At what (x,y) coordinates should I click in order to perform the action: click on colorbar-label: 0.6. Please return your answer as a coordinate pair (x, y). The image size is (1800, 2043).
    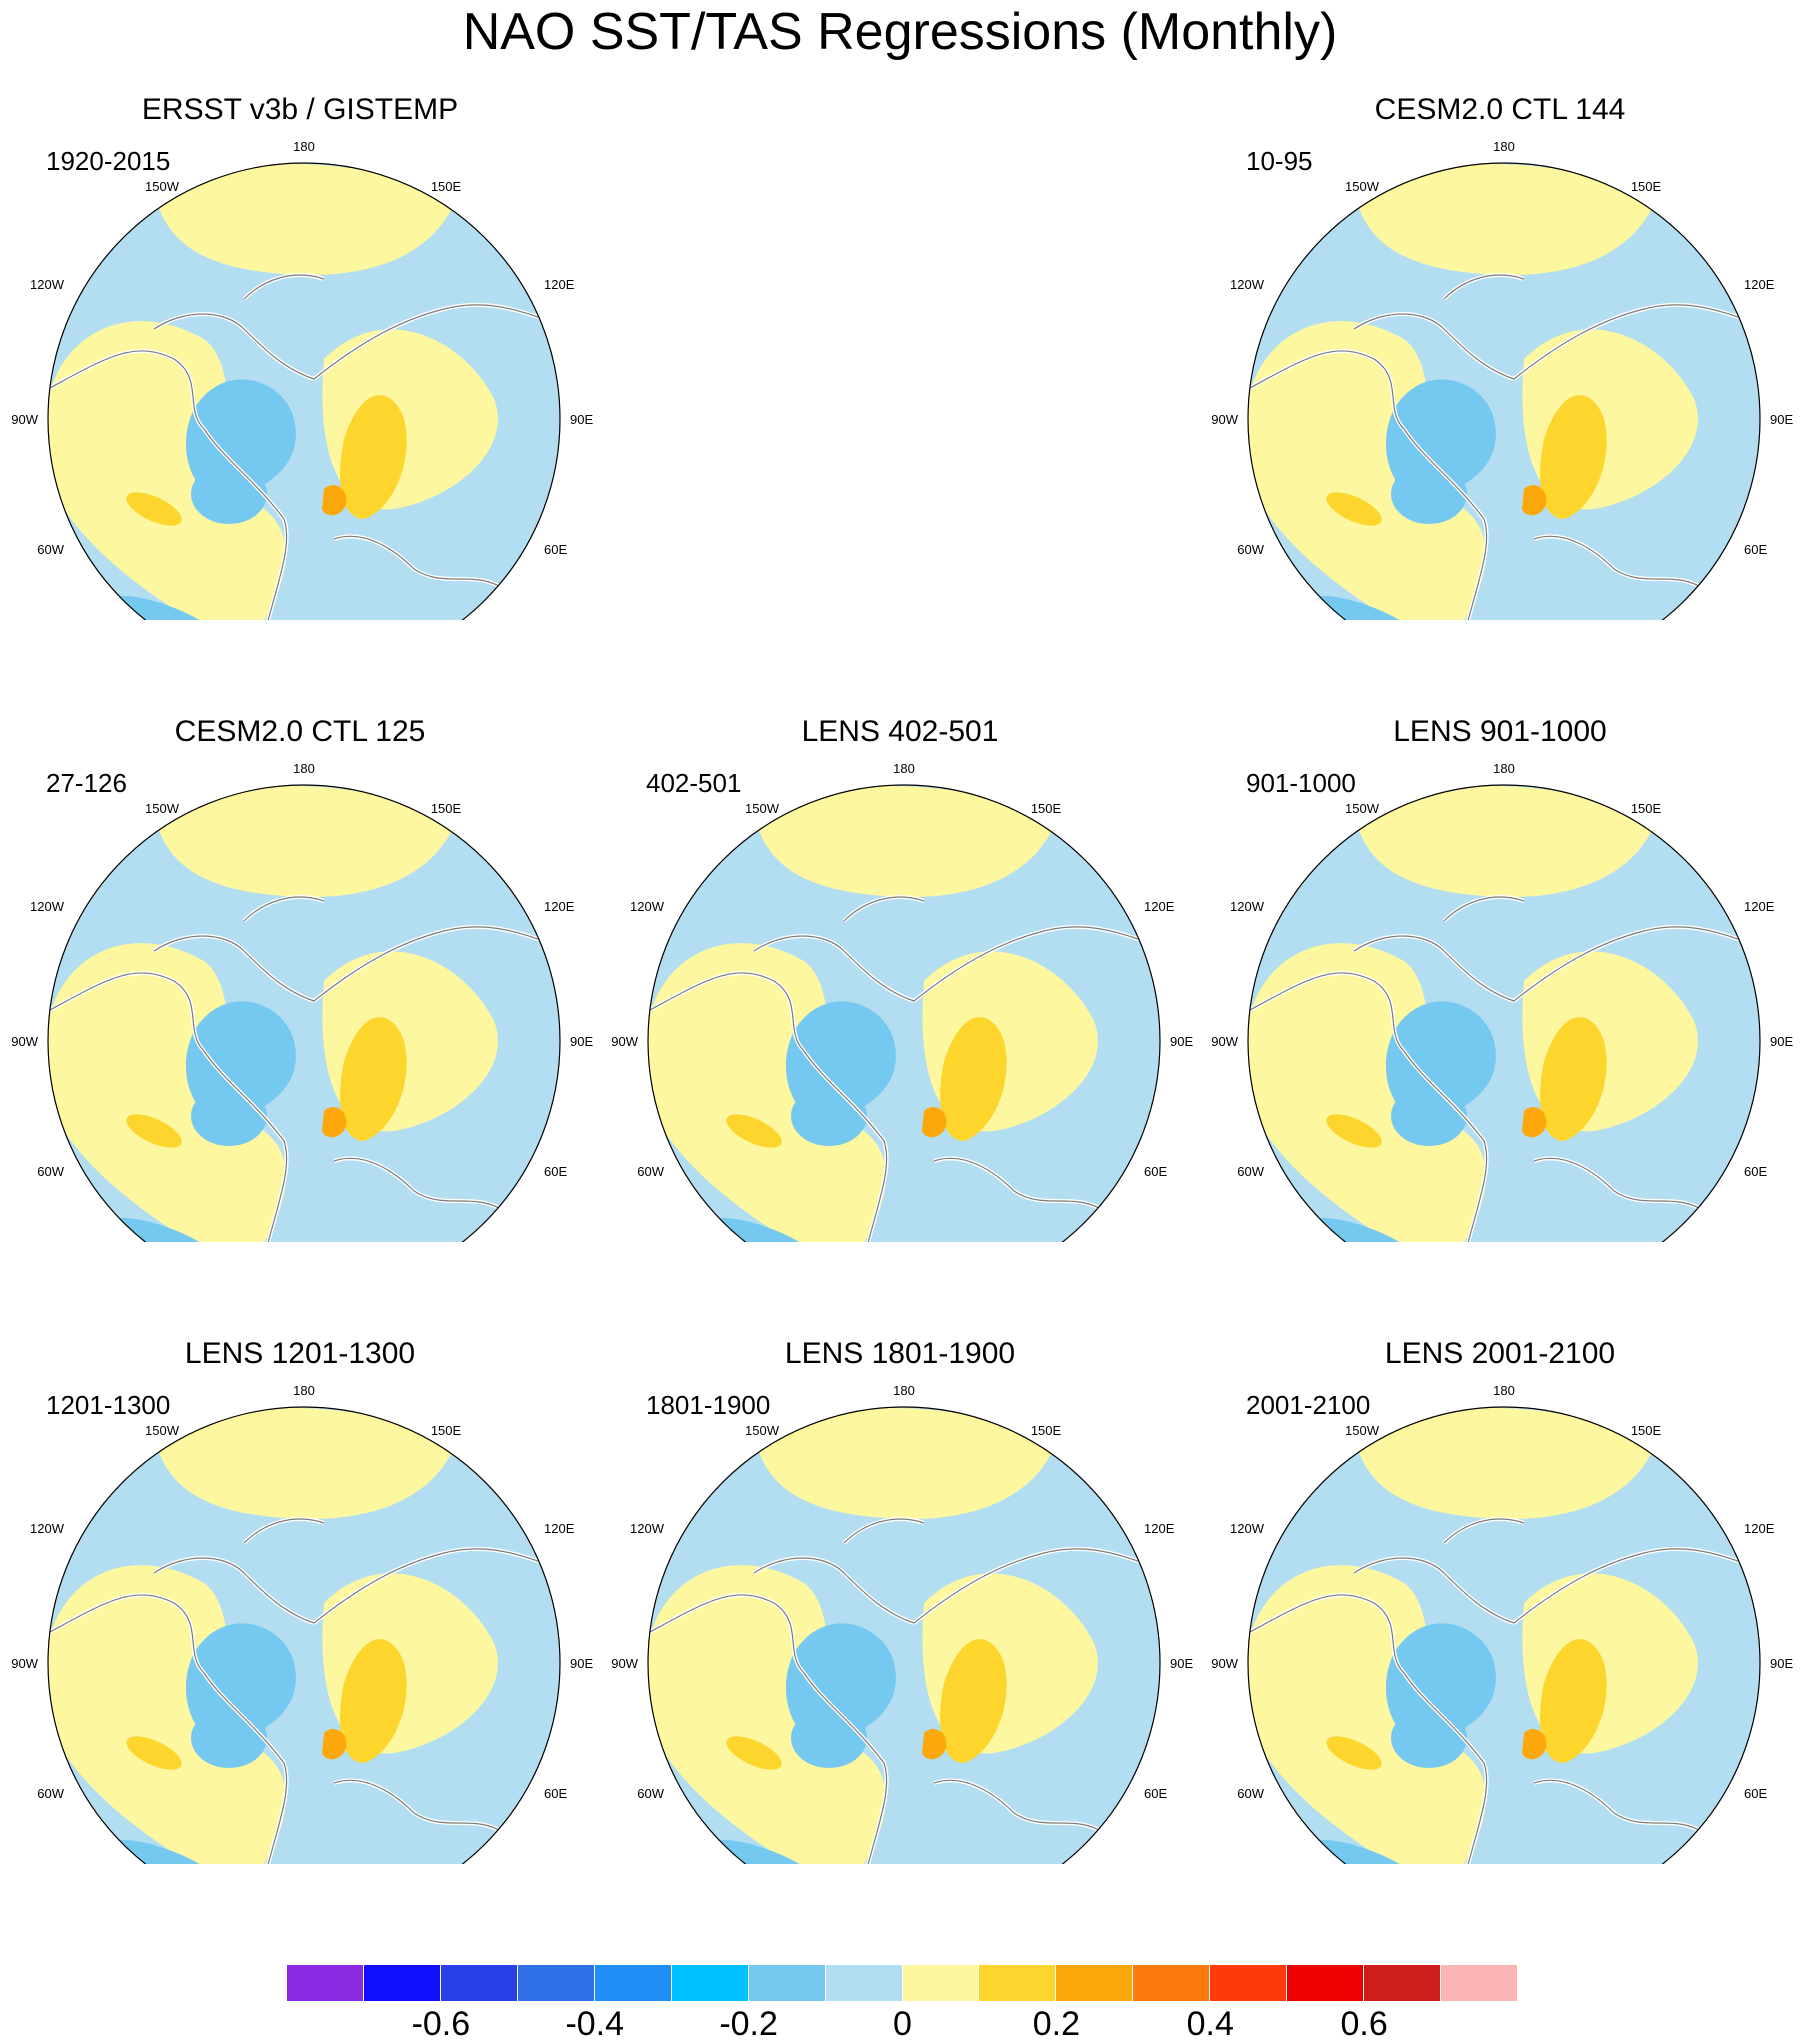
    Looking at the image, I should click on (1364, 2024).